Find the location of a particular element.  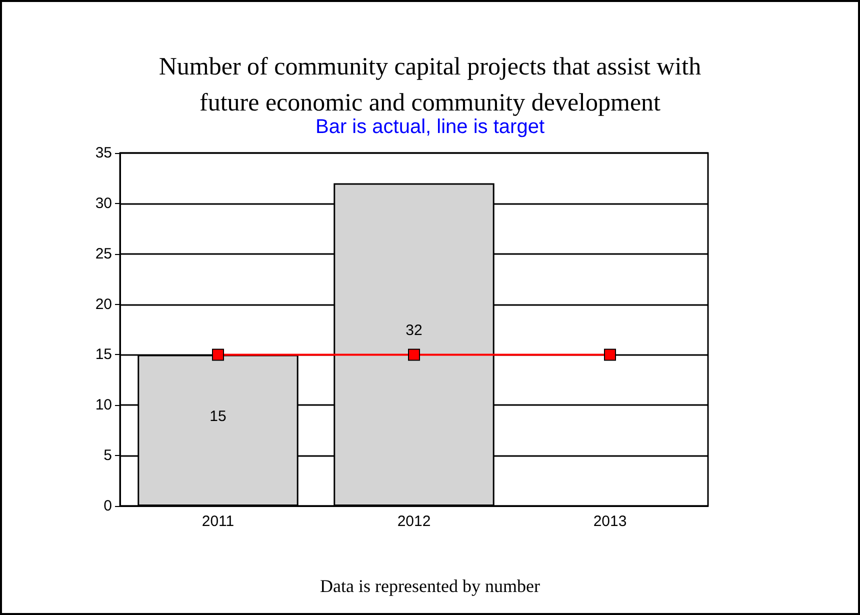

x-tick-label: 2012 is located at coordinates (414, 521).